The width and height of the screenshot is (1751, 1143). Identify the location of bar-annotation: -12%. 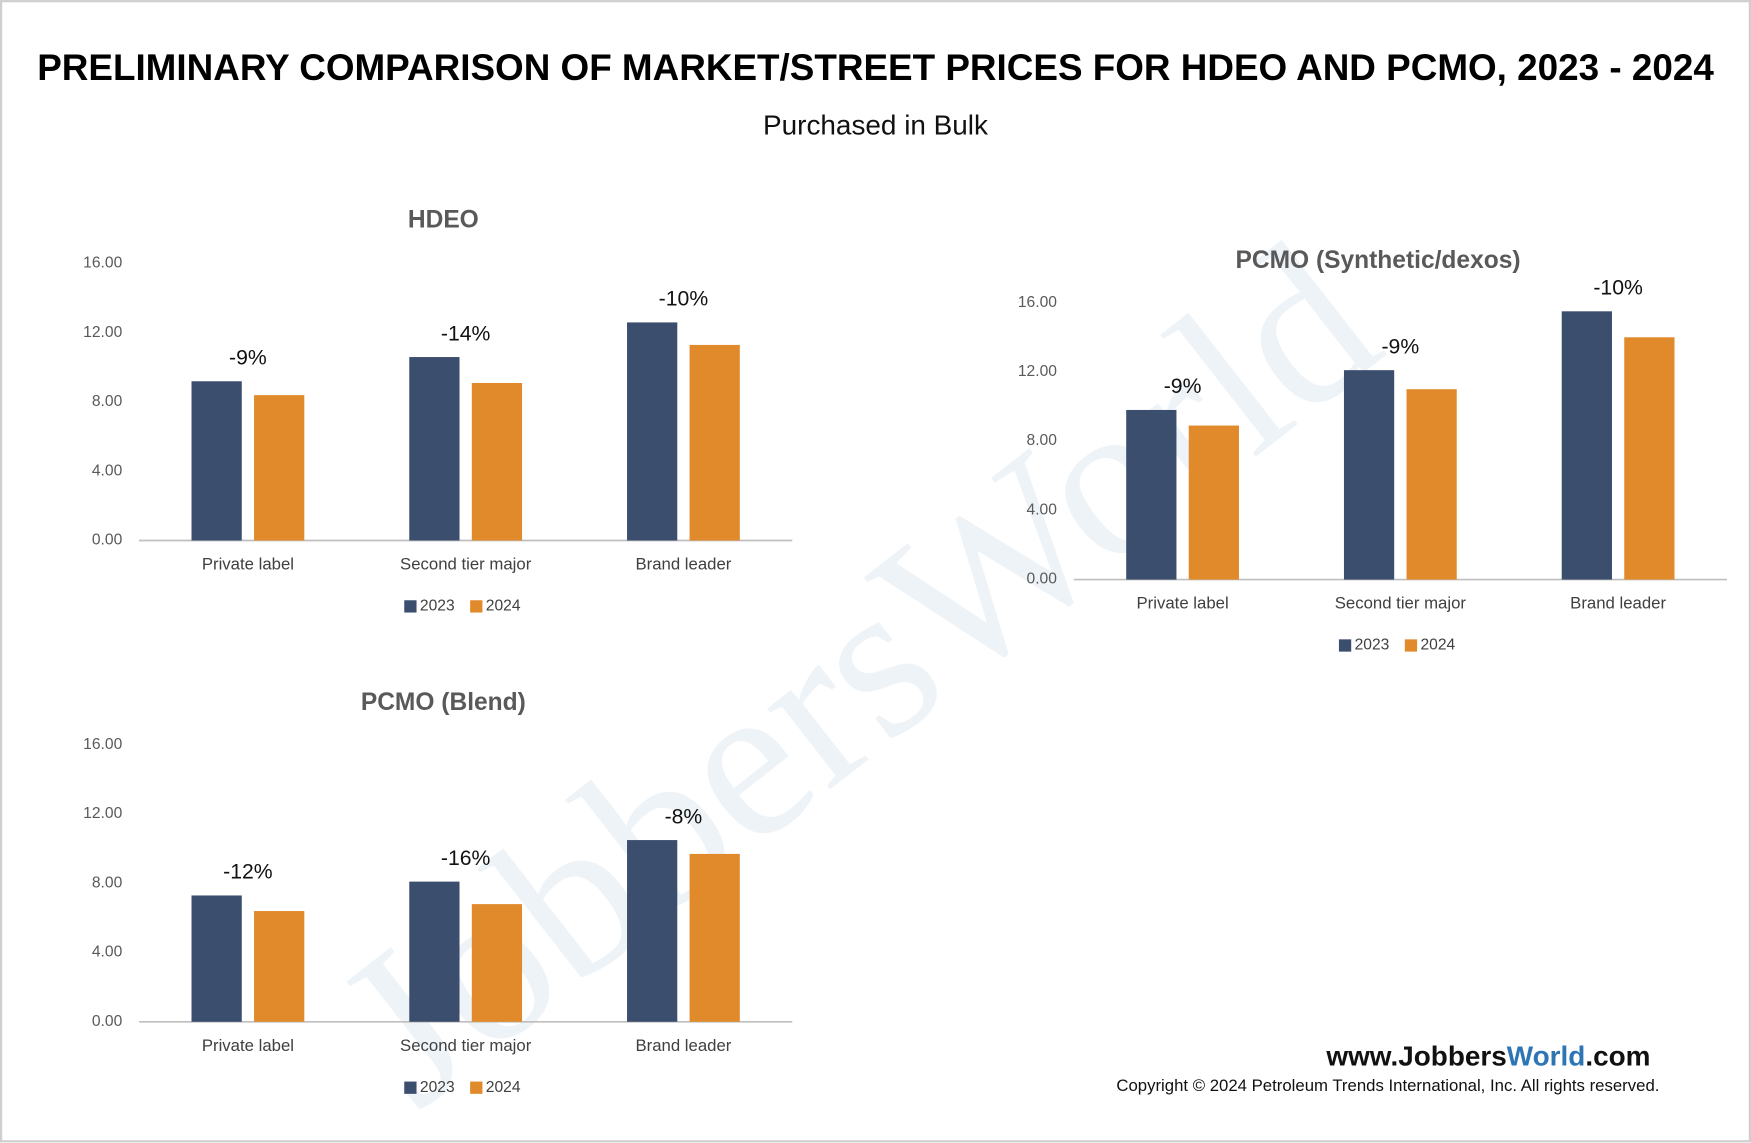
(248, 872).